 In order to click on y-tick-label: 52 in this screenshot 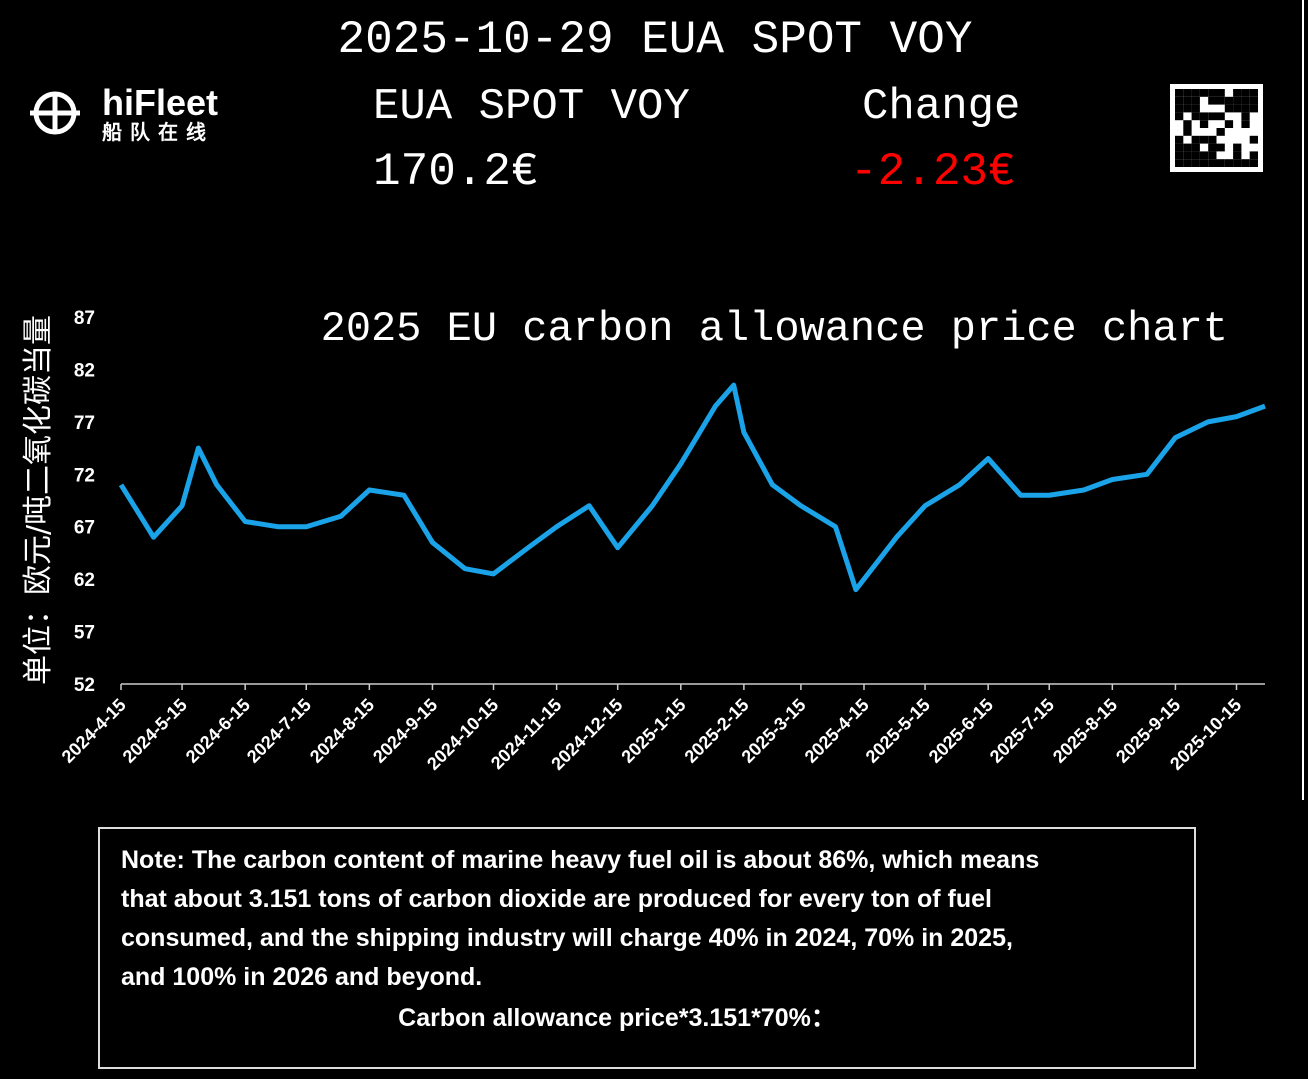, I will do `click(84, 685)`.